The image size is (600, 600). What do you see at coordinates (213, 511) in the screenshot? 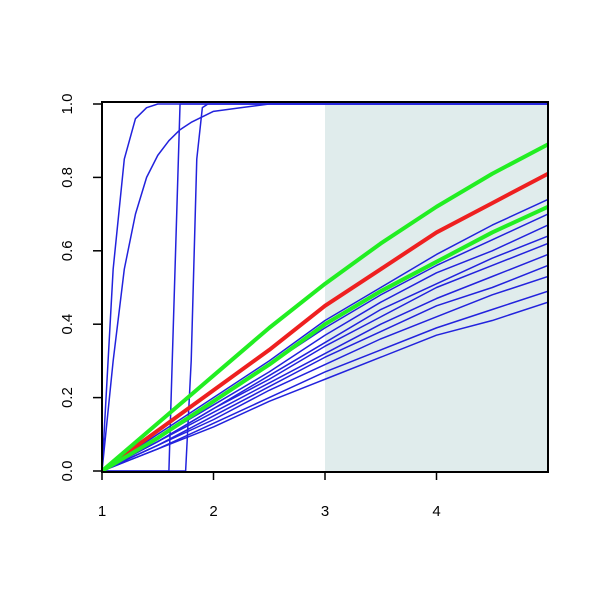
I see `x-tick-label: 2` at bounding box center [213, 511].